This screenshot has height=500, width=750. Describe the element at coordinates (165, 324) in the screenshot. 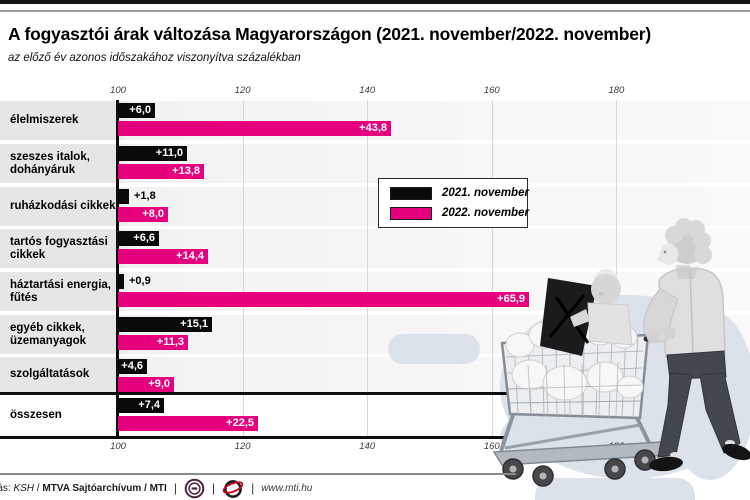

I see `bar-2021: +15,1` at that location.